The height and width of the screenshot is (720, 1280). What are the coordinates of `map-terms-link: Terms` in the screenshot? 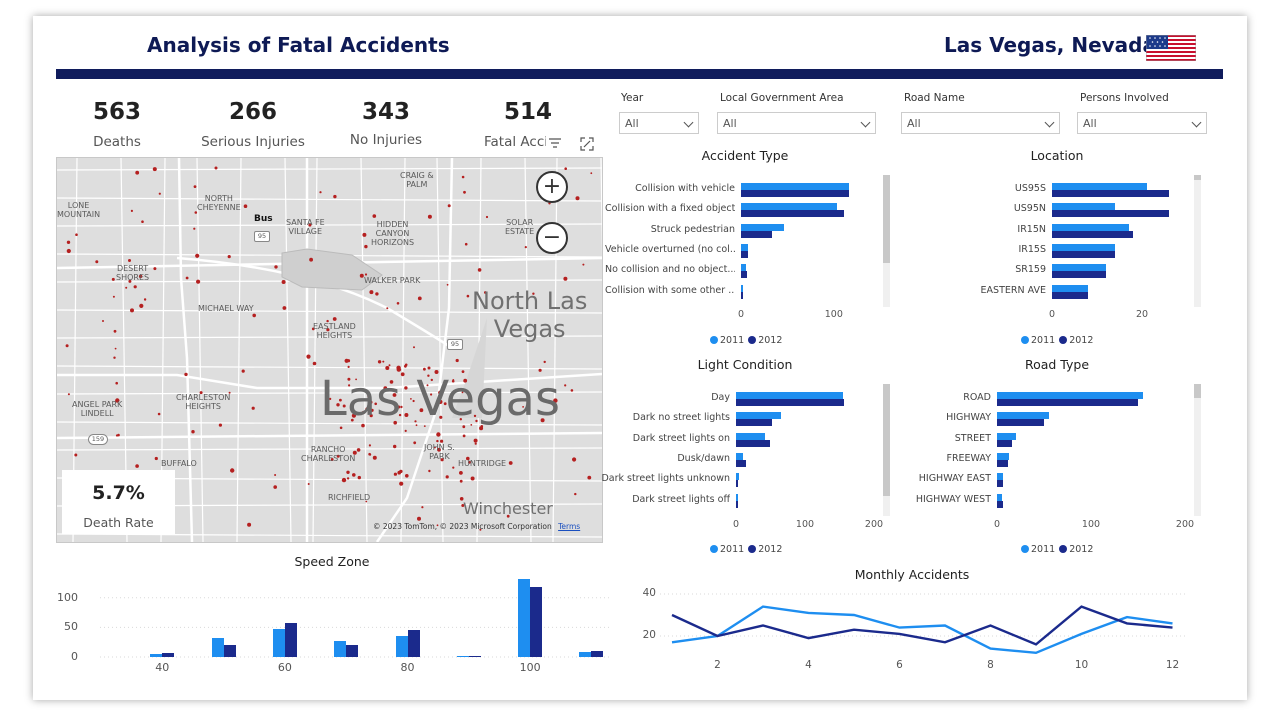 It's located at (569, 526).